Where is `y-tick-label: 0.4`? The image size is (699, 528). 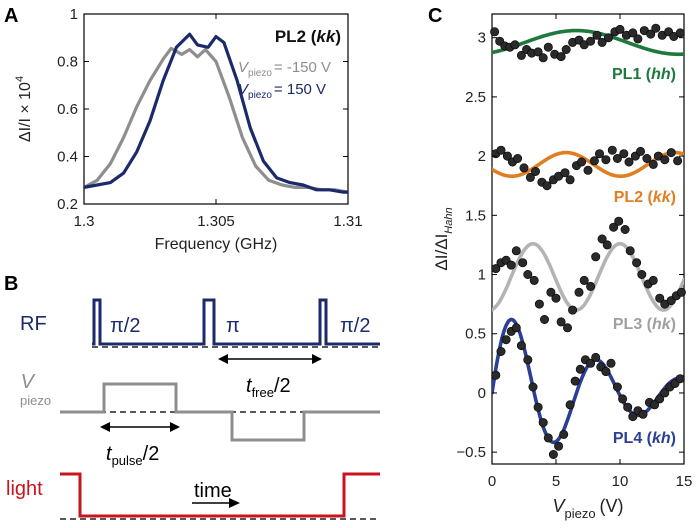 y-tick-label: 0.4 is located at coordinates (67, 157).